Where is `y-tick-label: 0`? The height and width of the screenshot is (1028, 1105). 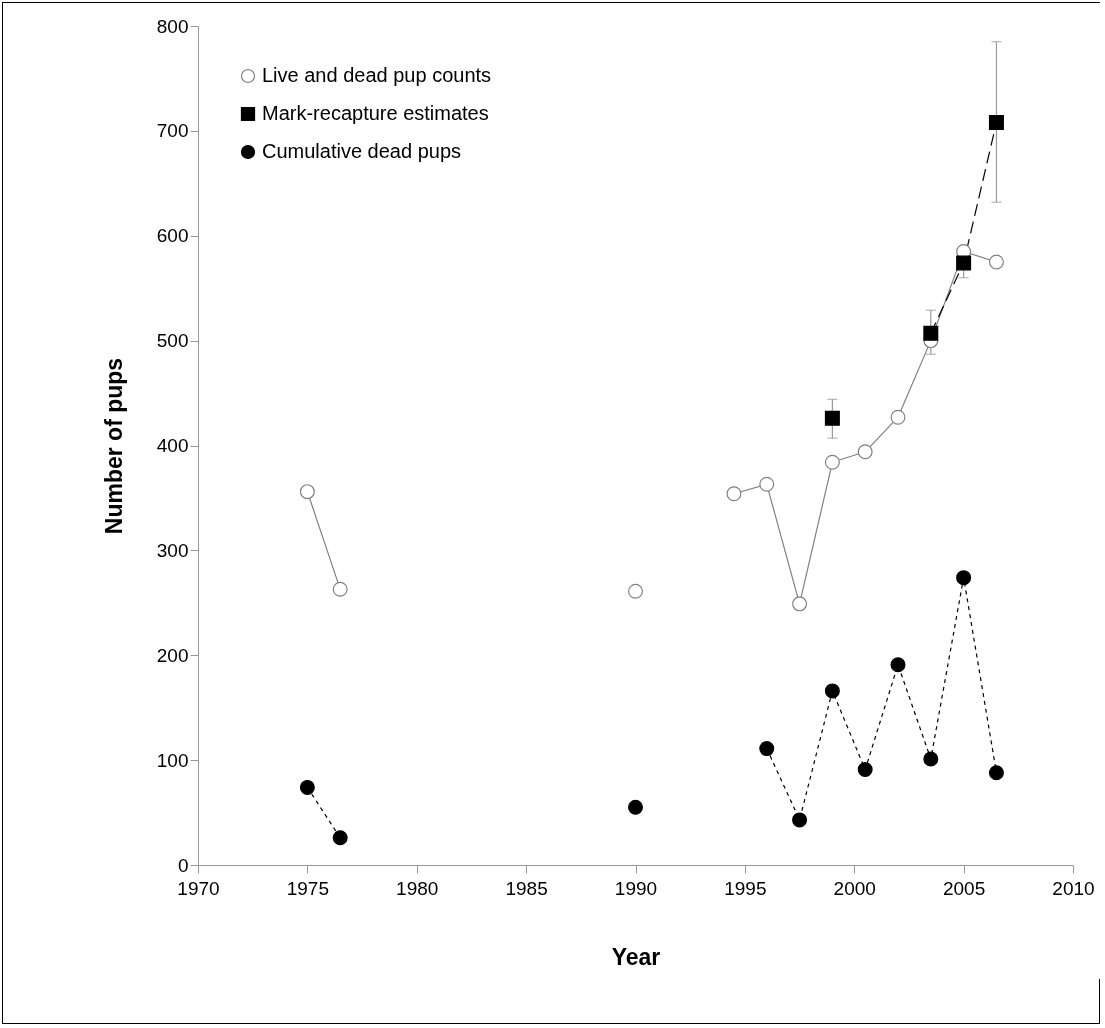 y-tick-label: 0 is located at coordinates (183, 865).